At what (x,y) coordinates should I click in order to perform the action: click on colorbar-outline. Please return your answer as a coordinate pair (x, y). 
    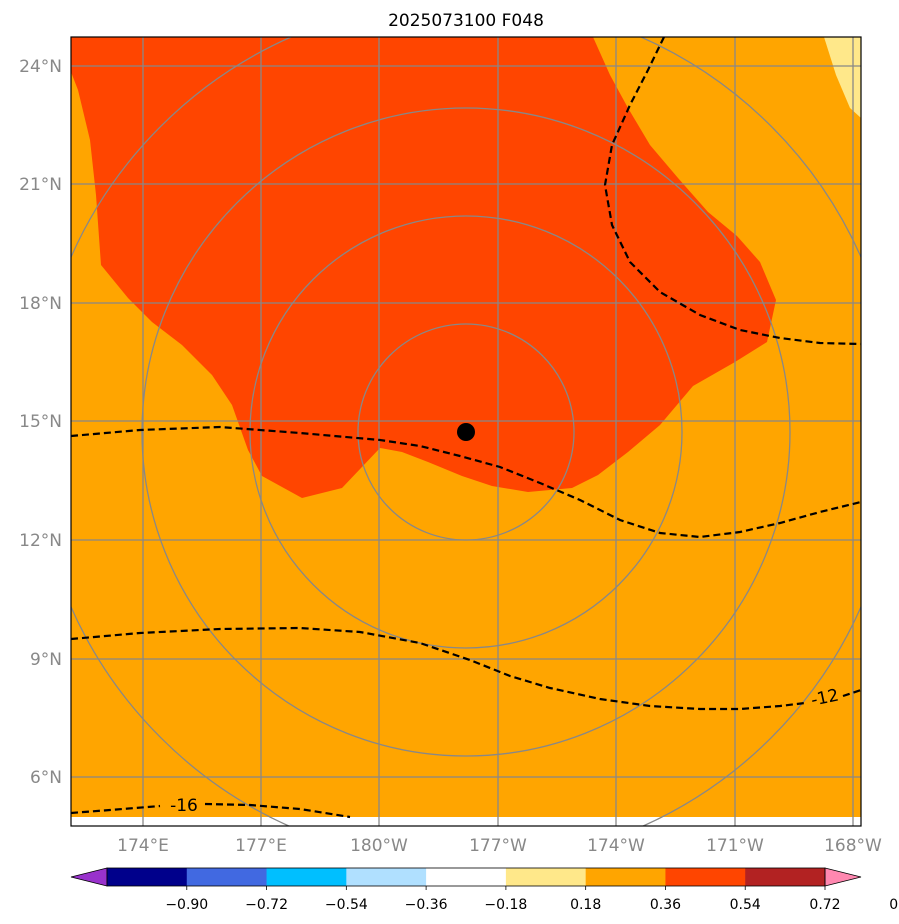
    Looking at the image, I should click on (466, 877).